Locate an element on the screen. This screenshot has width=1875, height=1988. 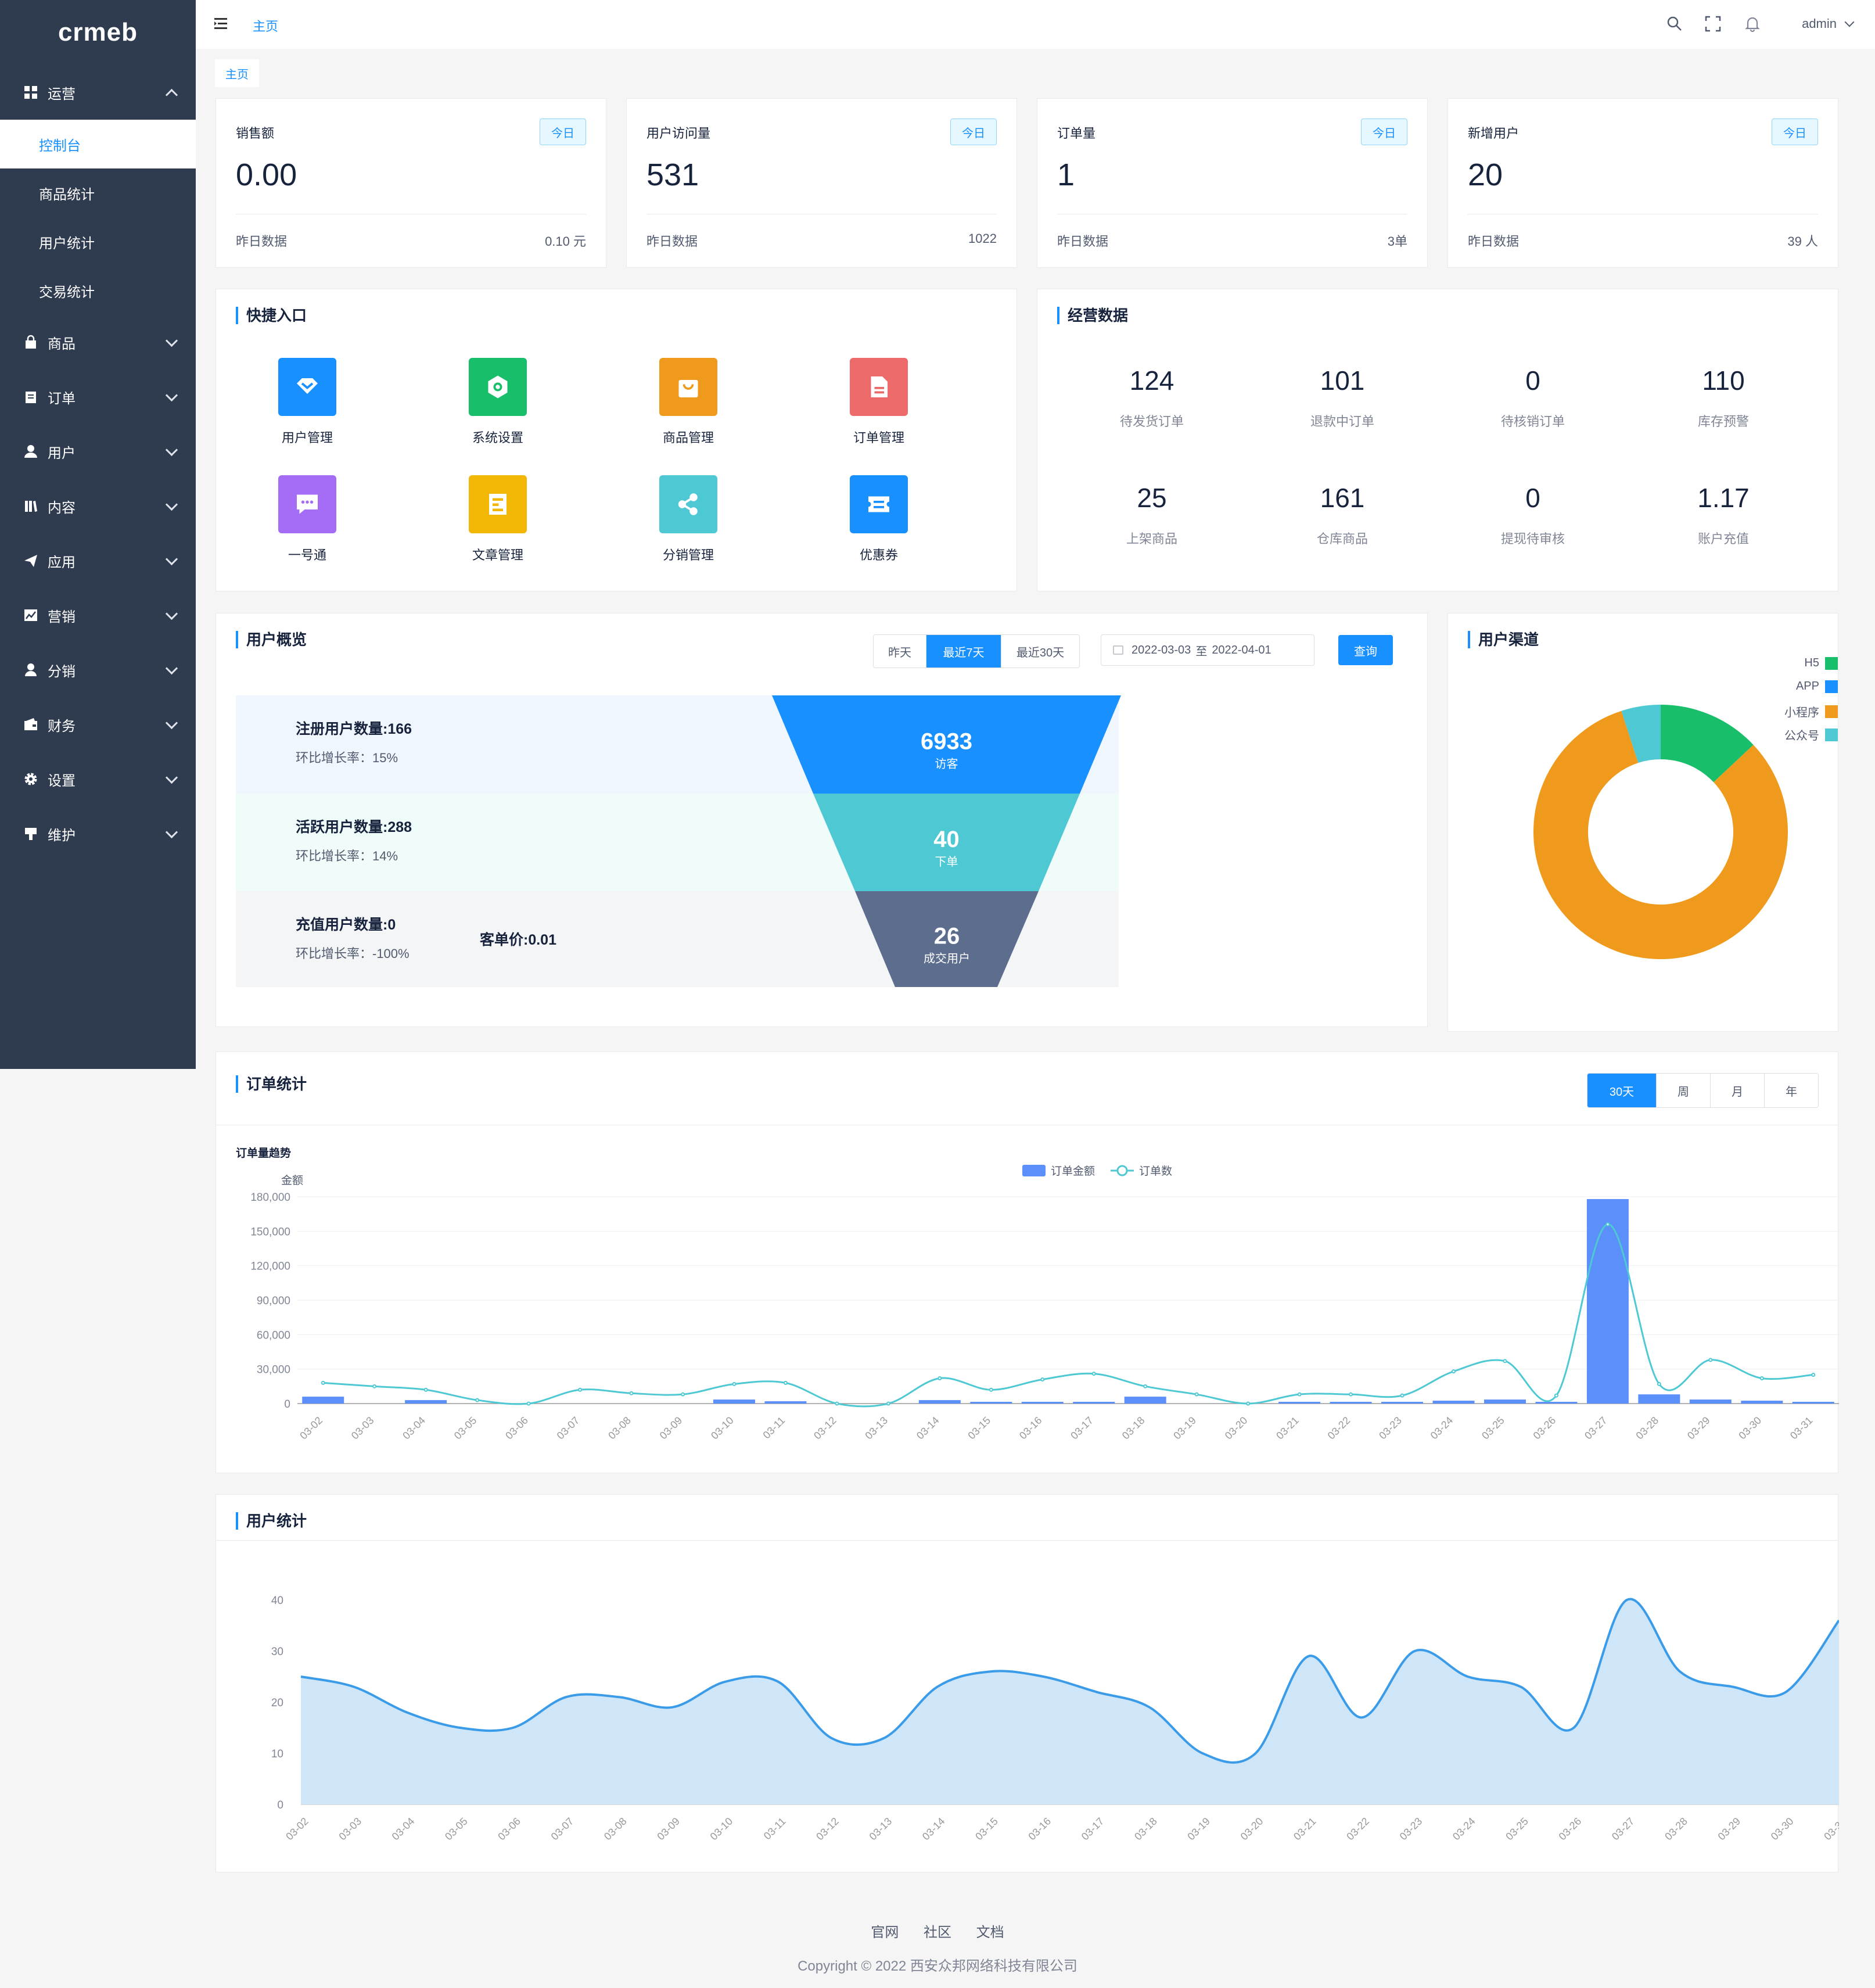
overview-range-button-0: 昨天 is located at coordinates (900, 651).